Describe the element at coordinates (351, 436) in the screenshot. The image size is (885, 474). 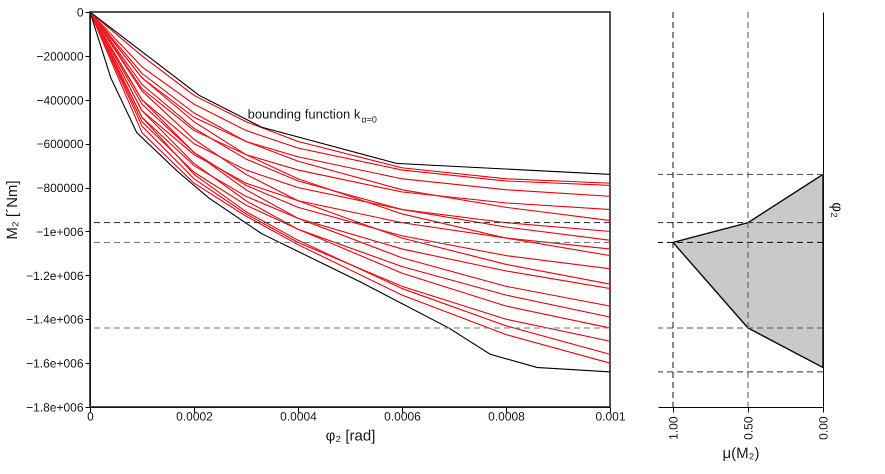
I see `x-axis-title: φ₂ [rad]` at that location.